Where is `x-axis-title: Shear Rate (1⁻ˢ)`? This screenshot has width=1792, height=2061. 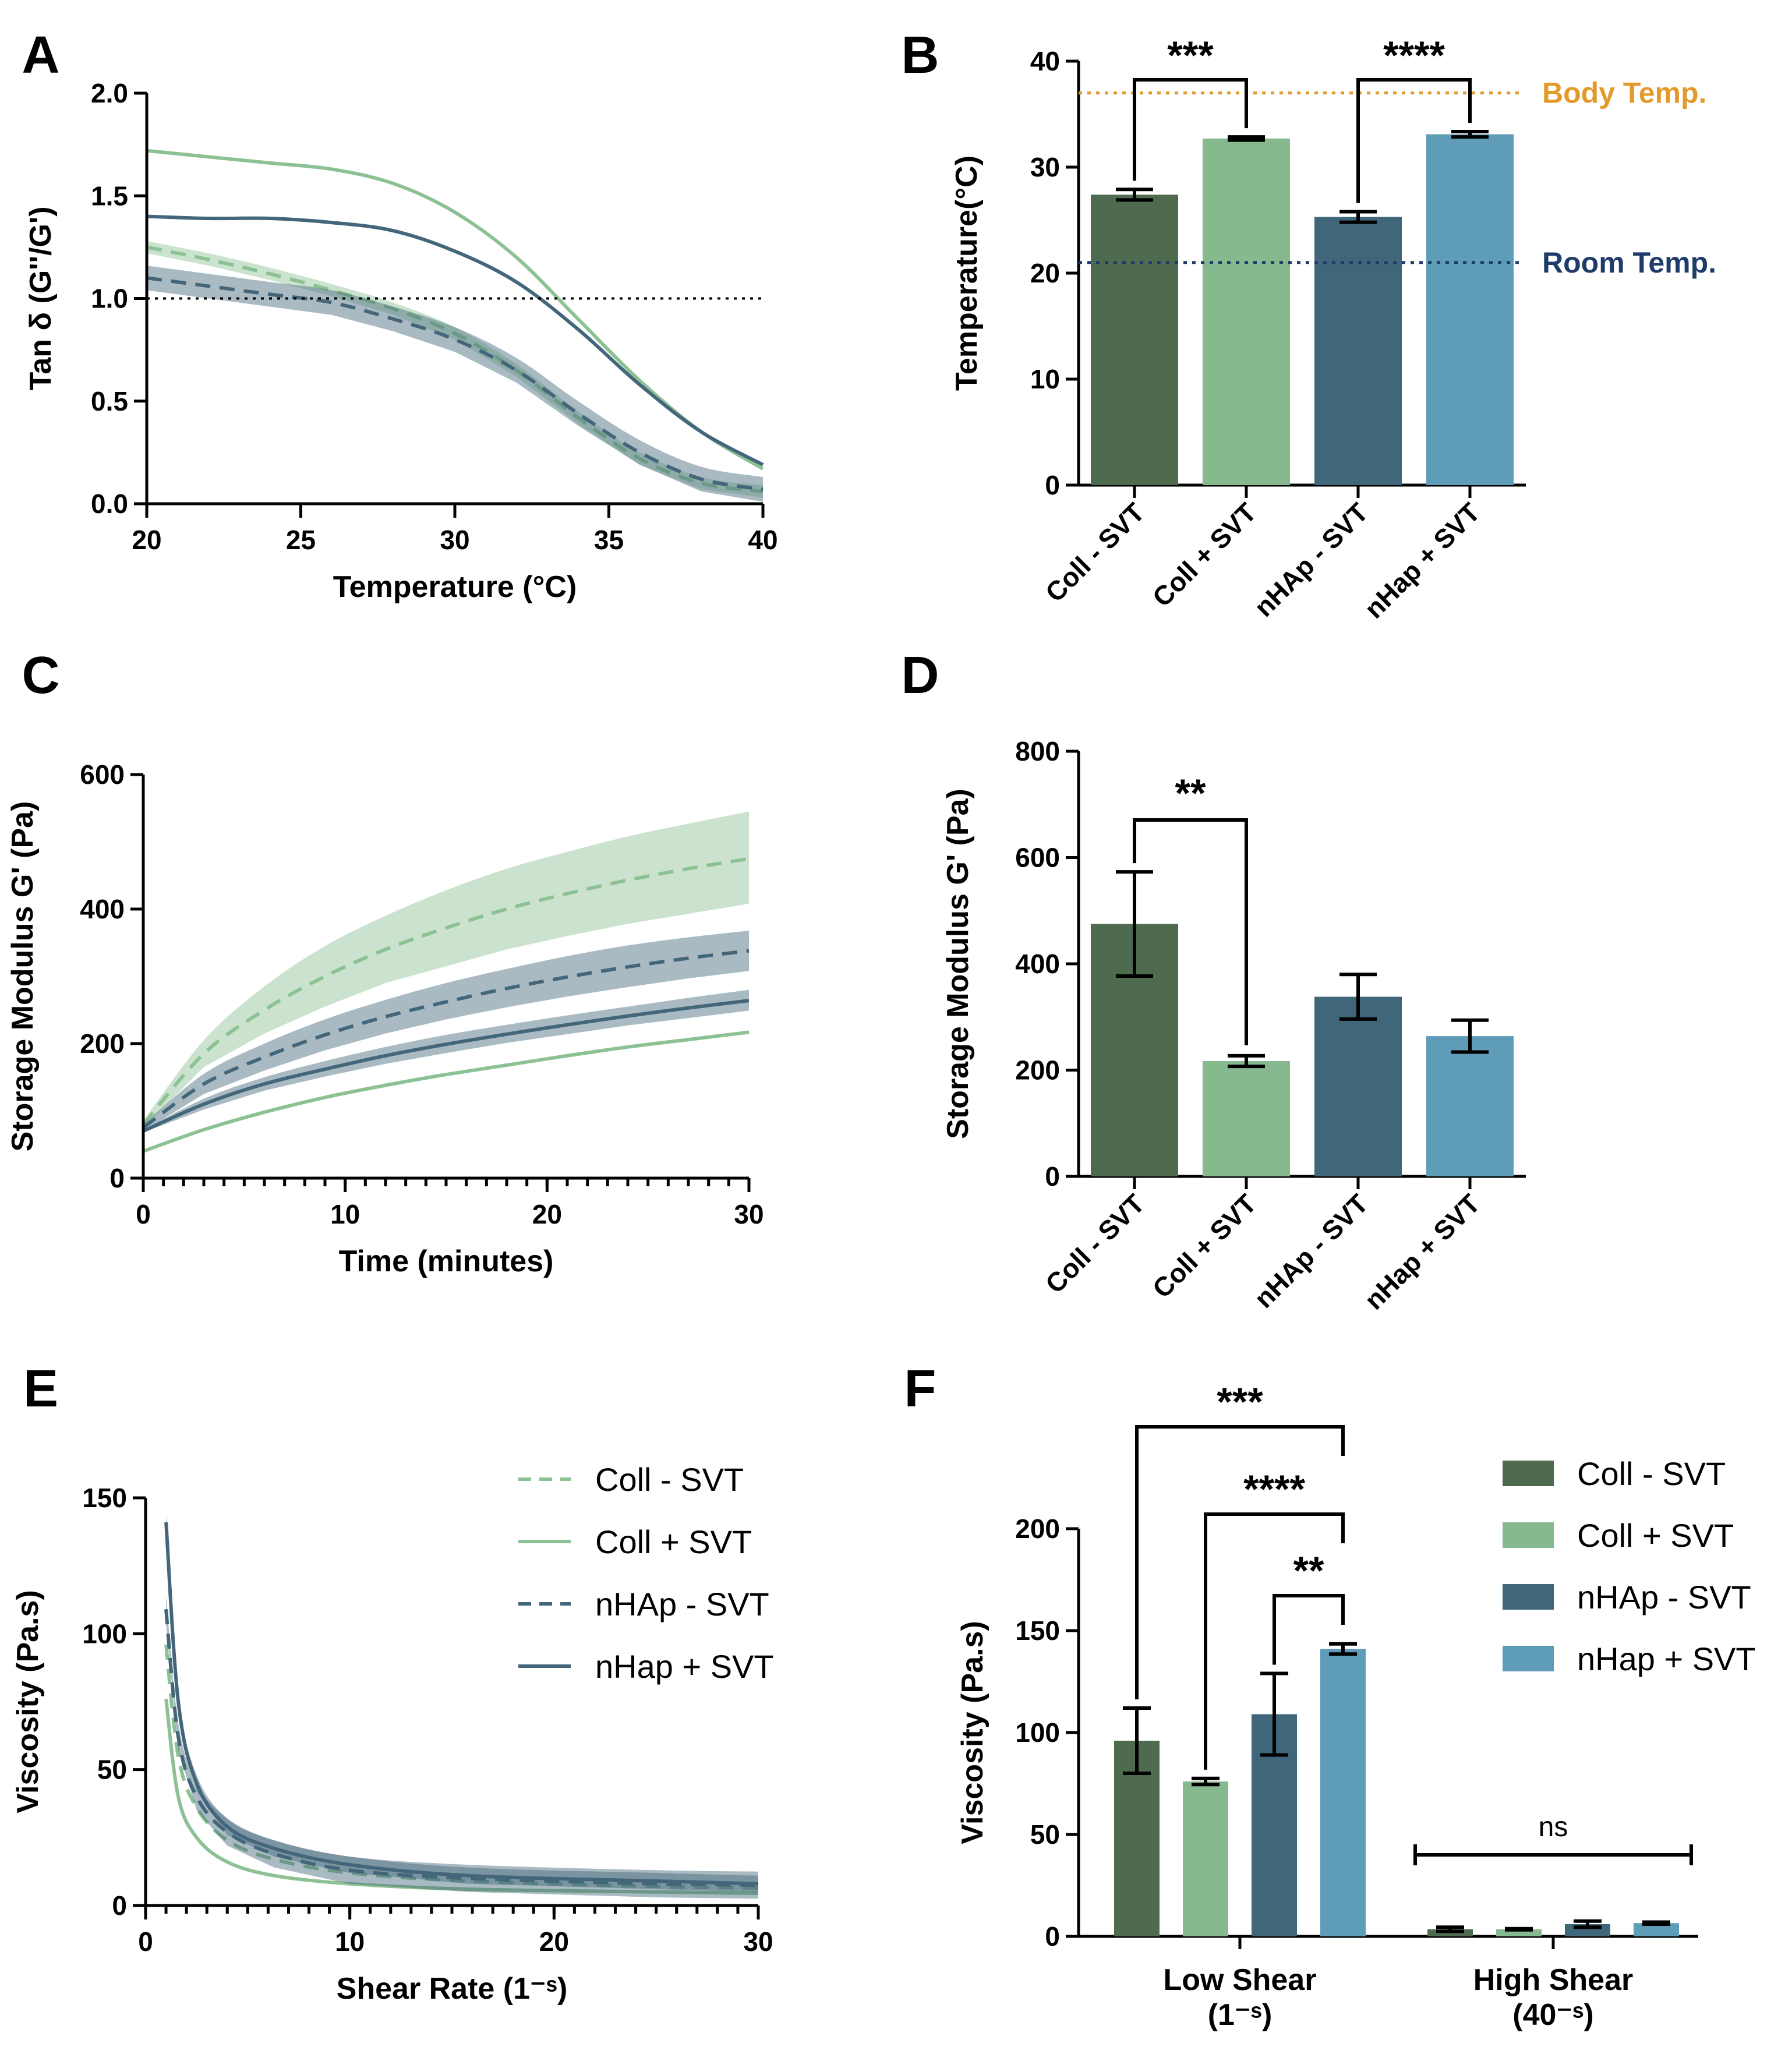 x-axis-title: Shear Rate (1⁻ˢ) is located at coordinates (452, 1989).